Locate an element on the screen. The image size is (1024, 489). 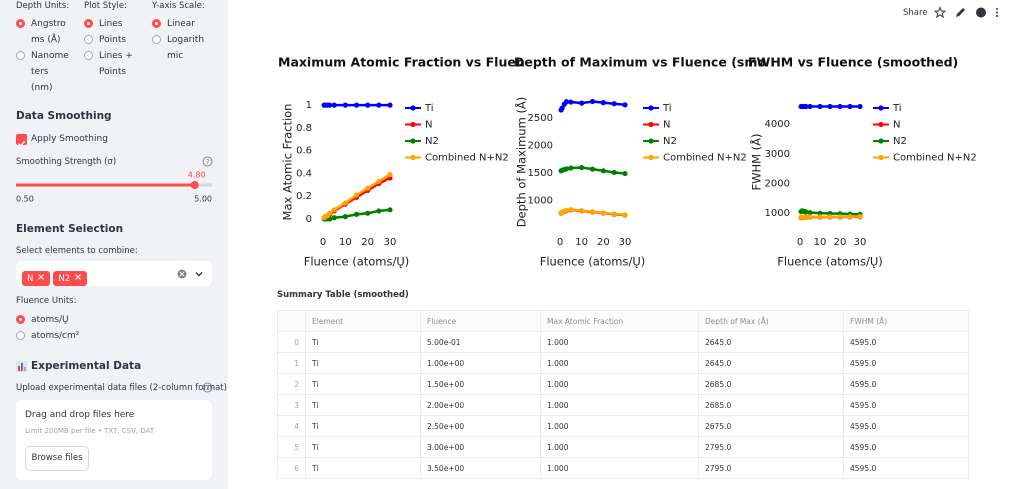
github-icon is located at coordinates (981, 12).